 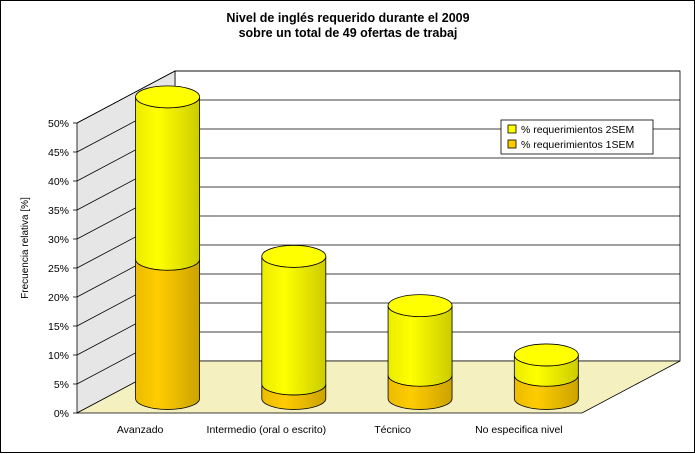 What do you see at coordinates (58, 153) in the screenshot?
I see `y-tick-label: 45%` at bounding box center [58, 153].